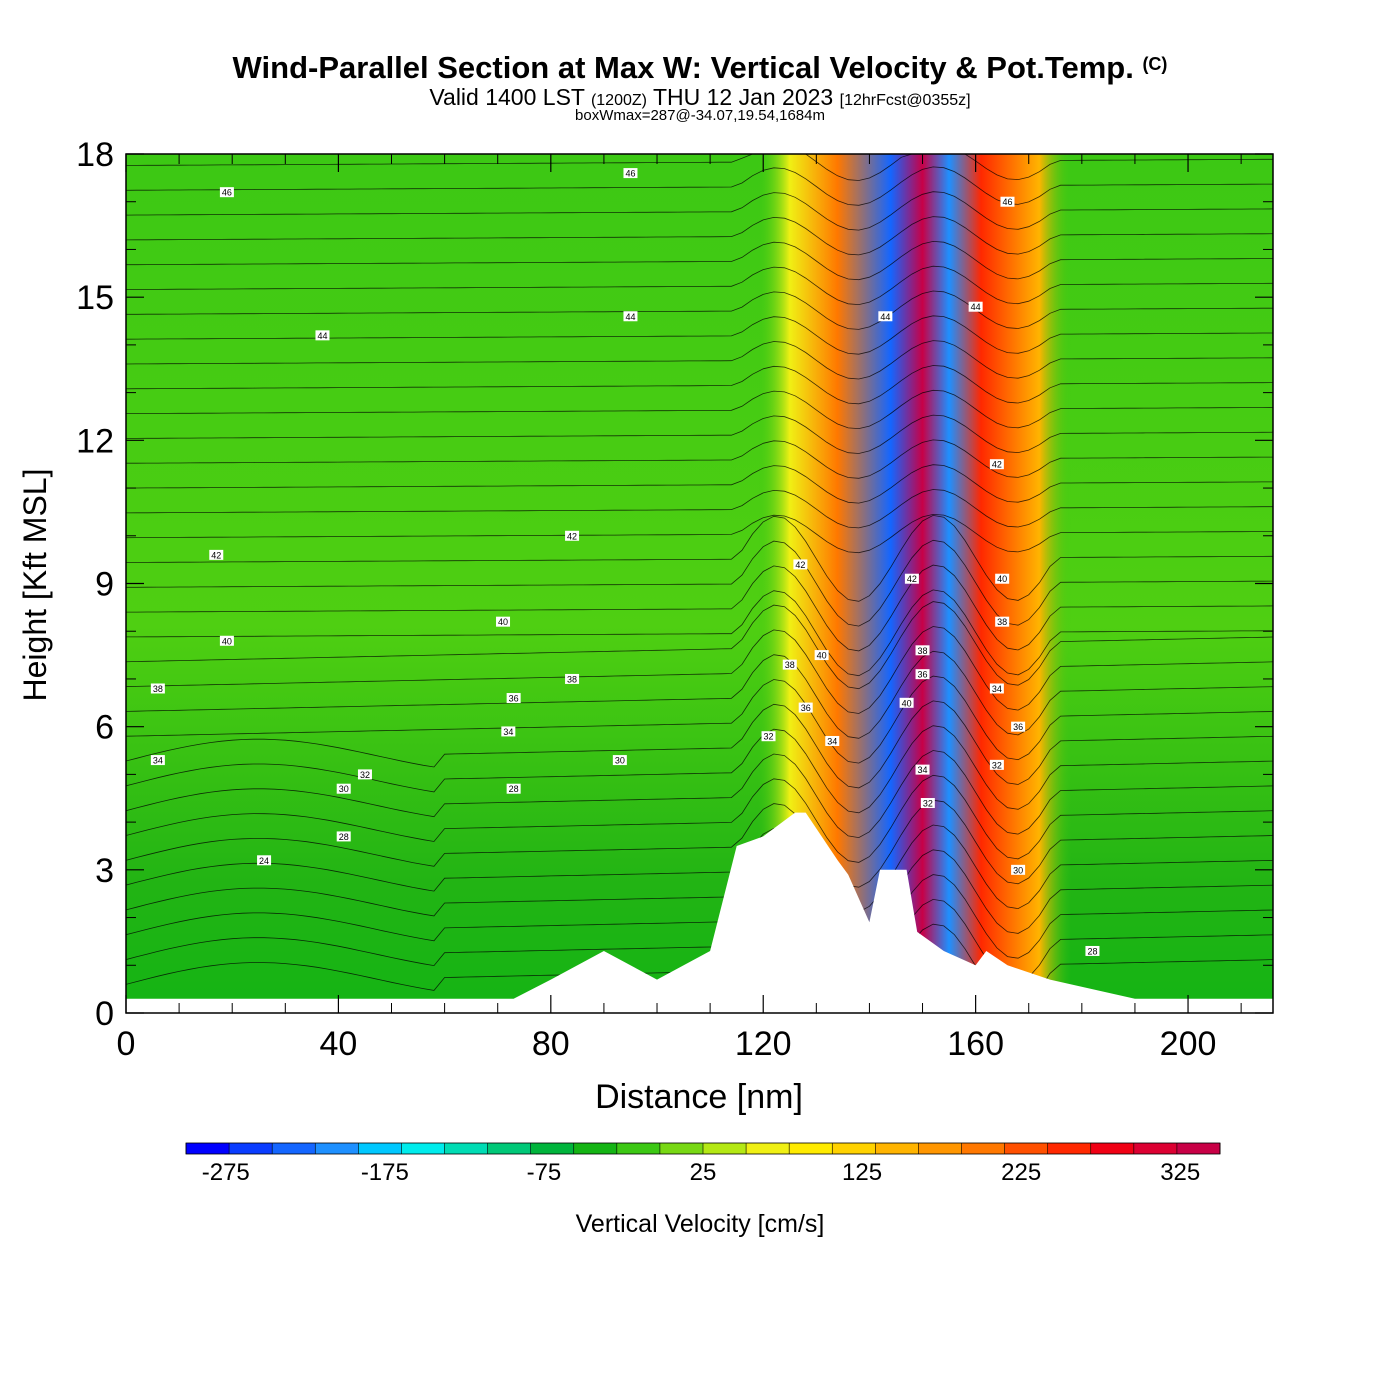 This screenshot has width=1400, height=1400. What do you see at coordinates (385, 1172) in the screenshot?
I see `colorbar-tick-label: -175` at bounding box center [385, 1172].